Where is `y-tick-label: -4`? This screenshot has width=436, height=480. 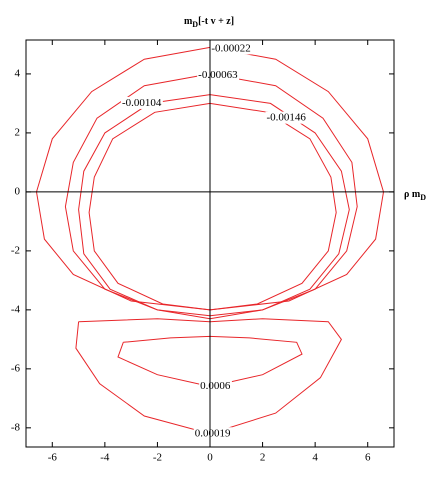 y-tick-label: -4 is located at coordinates (16, 309).